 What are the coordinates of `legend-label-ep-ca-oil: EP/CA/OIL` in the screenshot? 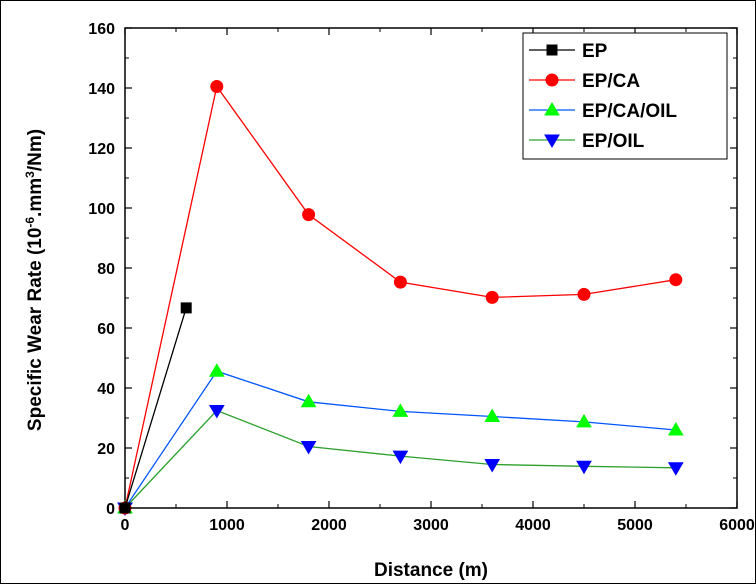 It's located at (629, 111).